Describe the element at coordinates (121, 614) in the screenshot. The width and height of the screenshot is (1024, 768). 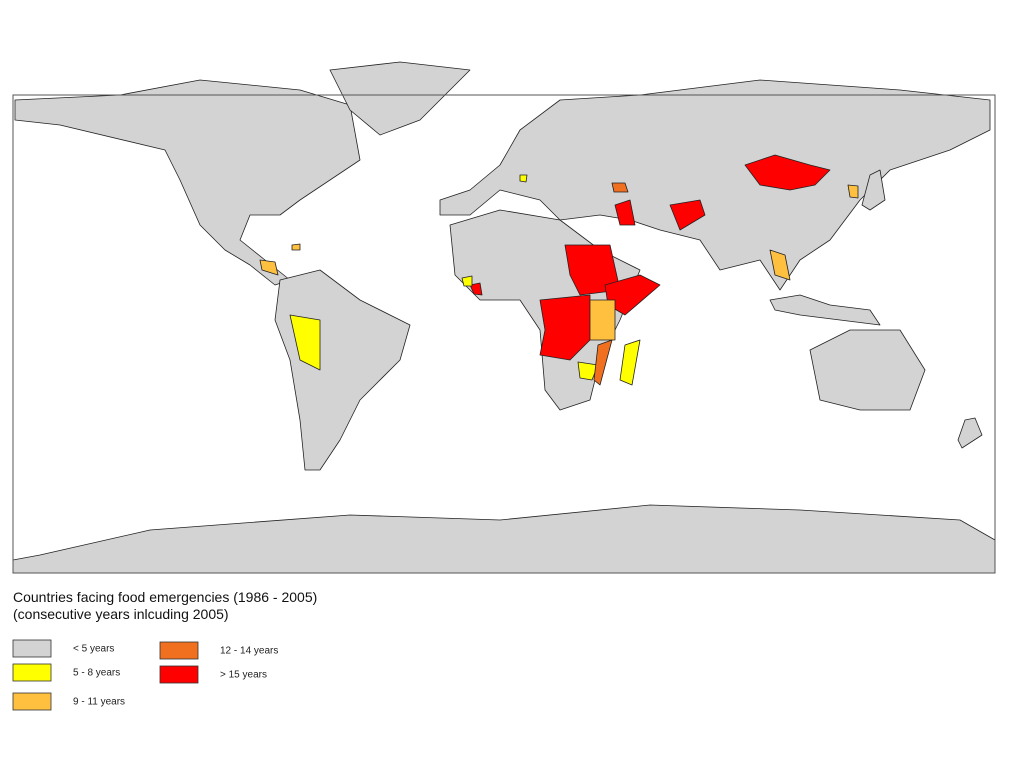
I see `legend-subtitle: (consecutive years inlcuding 2005)` at that location.